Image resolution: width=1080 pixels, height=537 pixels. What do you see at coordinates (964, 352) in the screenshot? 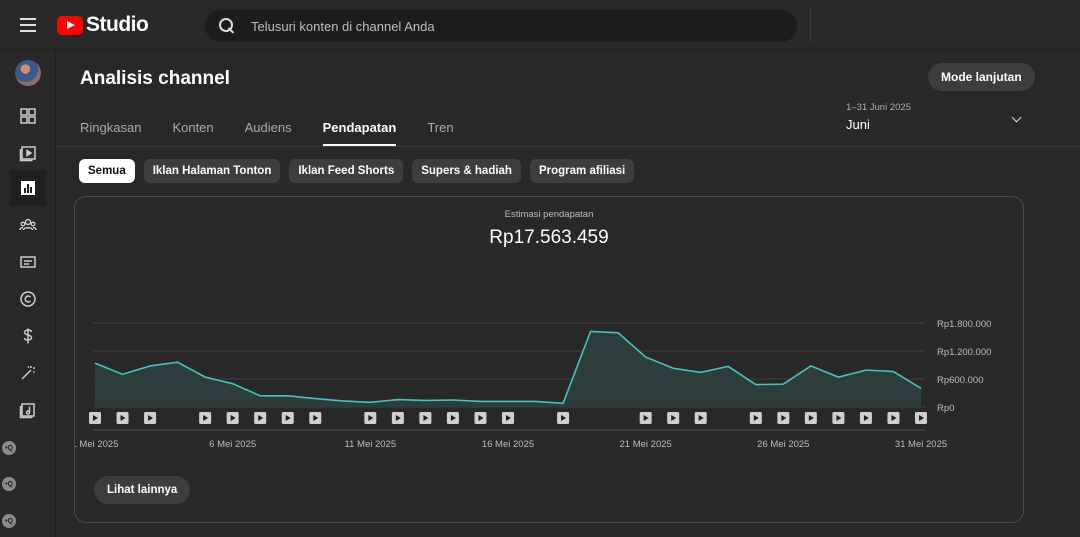
I see `y-tick-label: Rp1.200.000` at bounding box center [964, 352].